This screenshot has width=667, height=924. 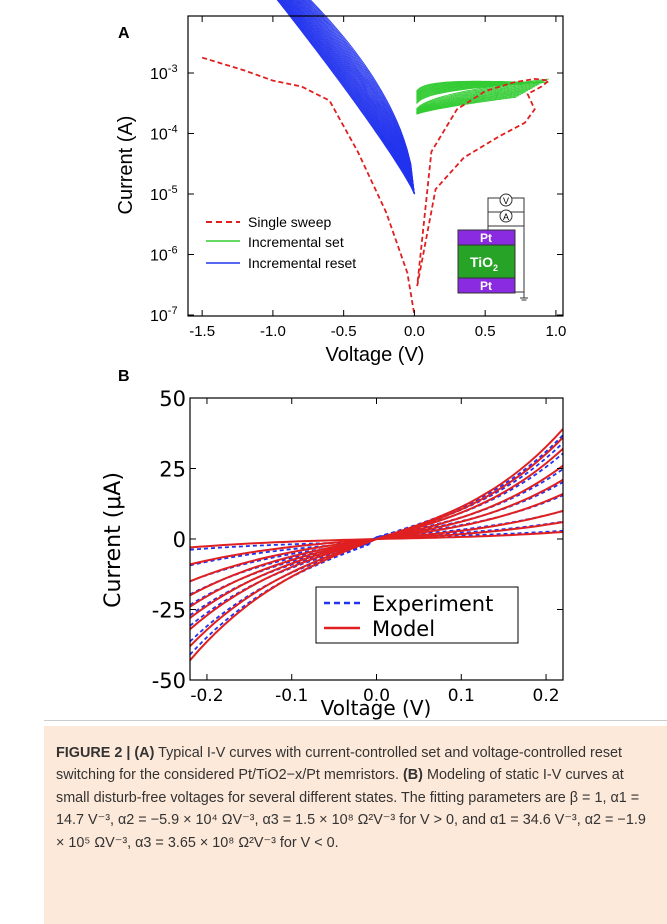 What do you see at coordinates (126, 165) in the screenshot?
I see `panel-a-ylabel: Current (A)` at bounding box center [126, 165].